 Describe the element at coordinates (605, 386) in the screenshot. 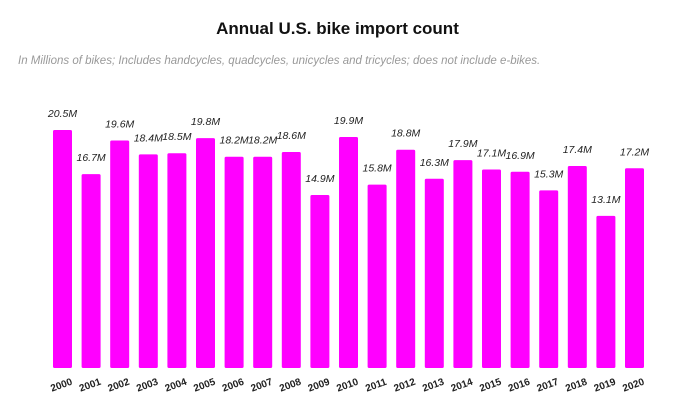

I see `x-tick-label: 2019` at that location.